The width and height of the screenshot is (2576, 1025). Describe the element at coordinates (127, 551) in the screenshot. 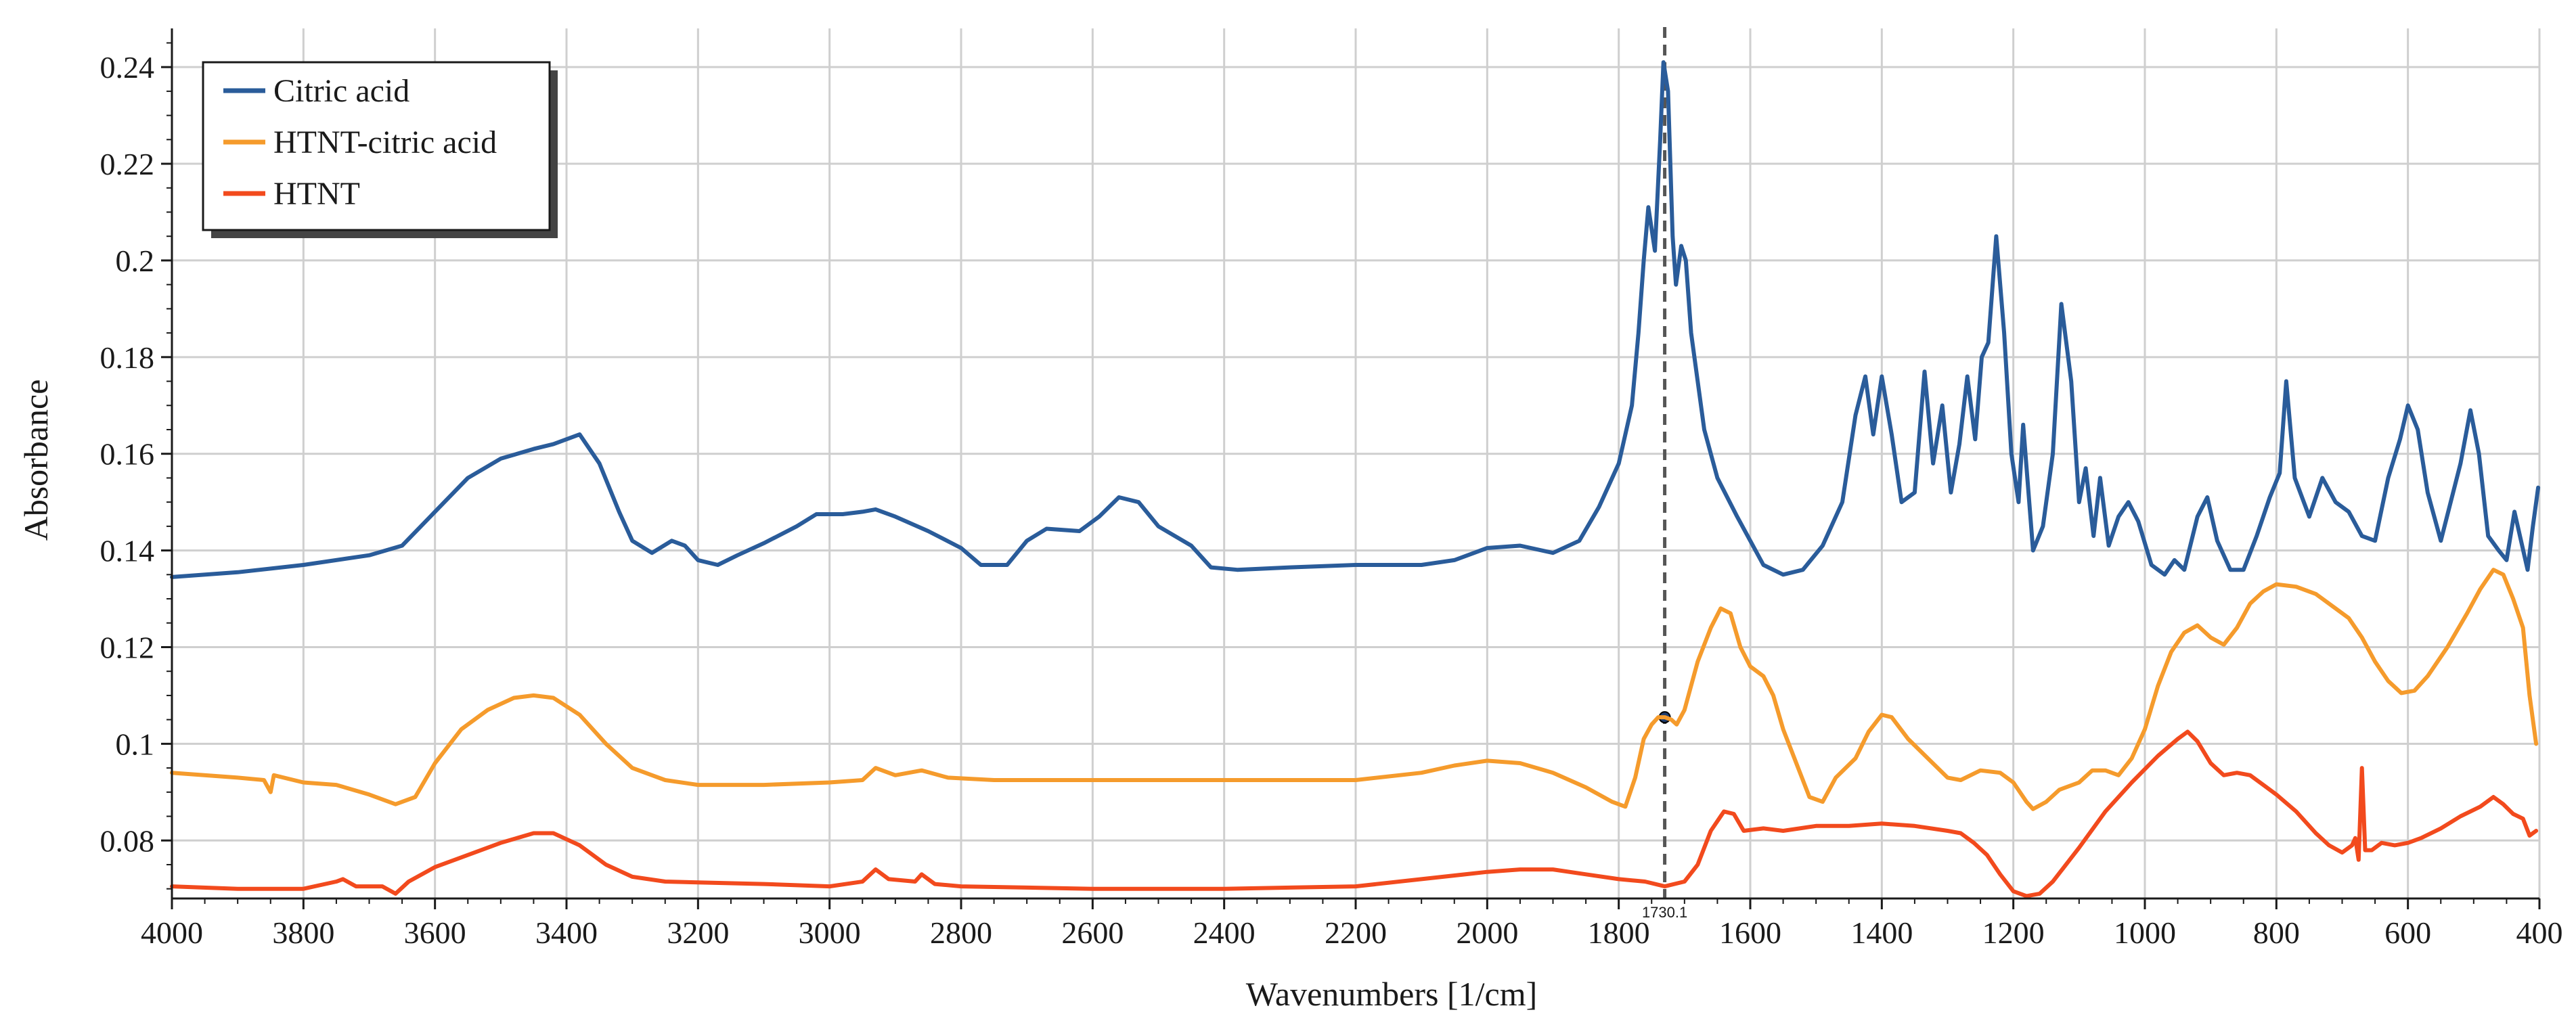

I see `y-tick-label: 0.14` at that location.